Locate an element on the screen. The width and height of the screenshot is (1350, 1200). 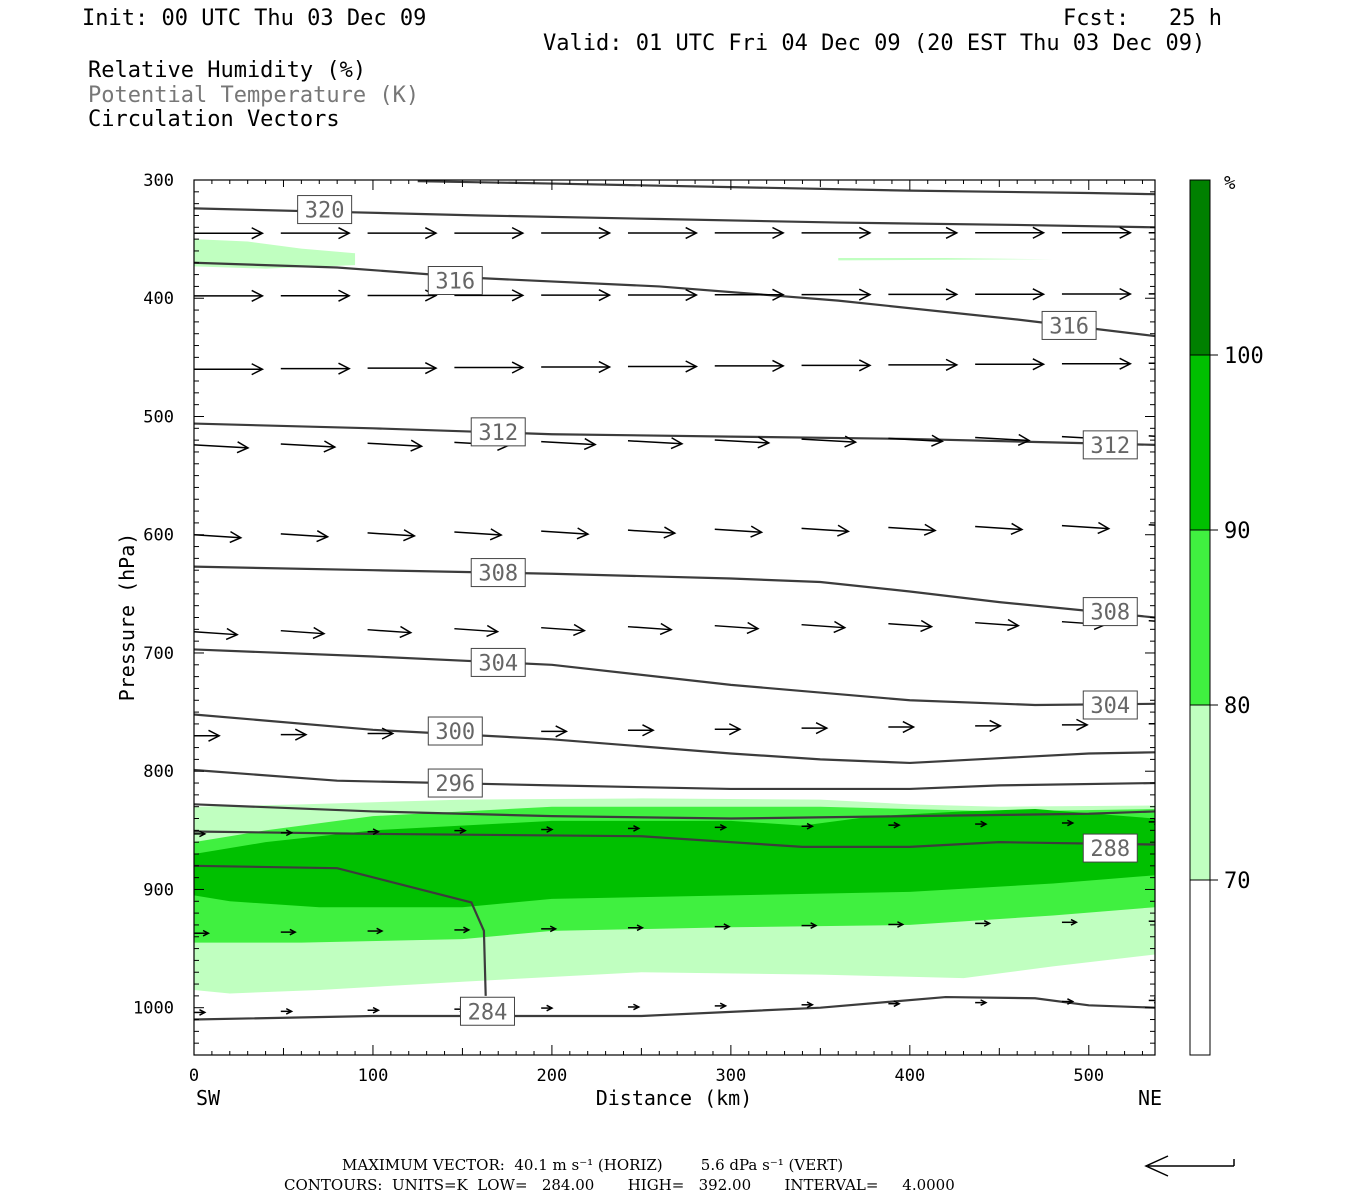
svg-text: 284 is located at coordinates (488, 1012).